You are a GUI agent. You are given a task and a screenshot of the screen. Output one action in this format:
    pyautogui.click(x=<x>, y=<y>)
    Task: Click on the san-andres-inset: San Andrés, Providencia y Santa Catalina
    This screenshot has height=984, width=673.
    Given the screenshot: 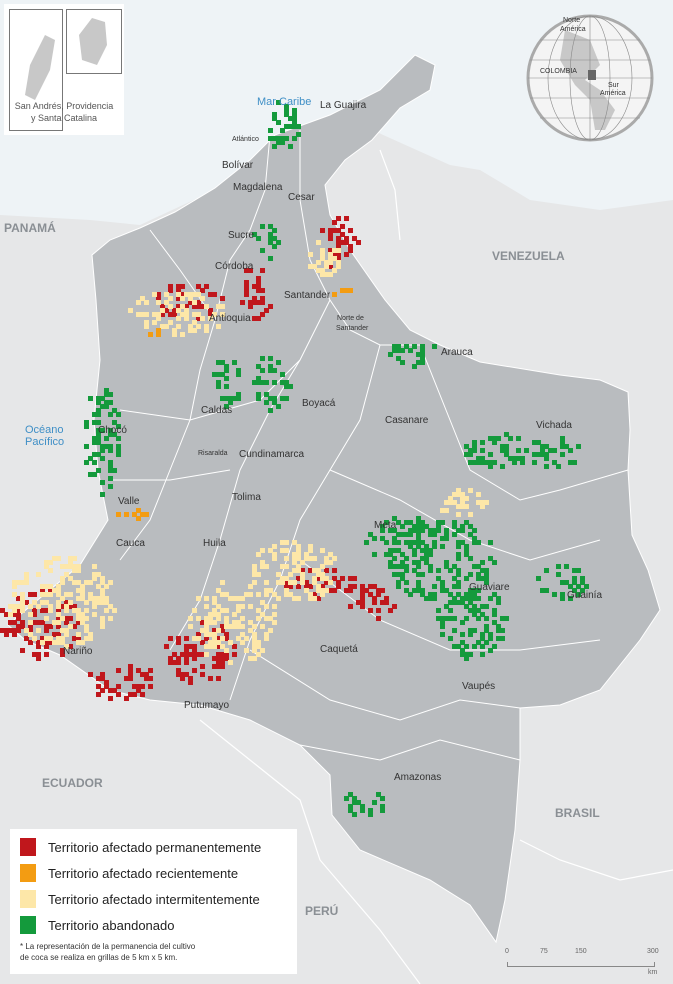 What is the action you would take?
    pyautogui.click(x=64, y=69)
    